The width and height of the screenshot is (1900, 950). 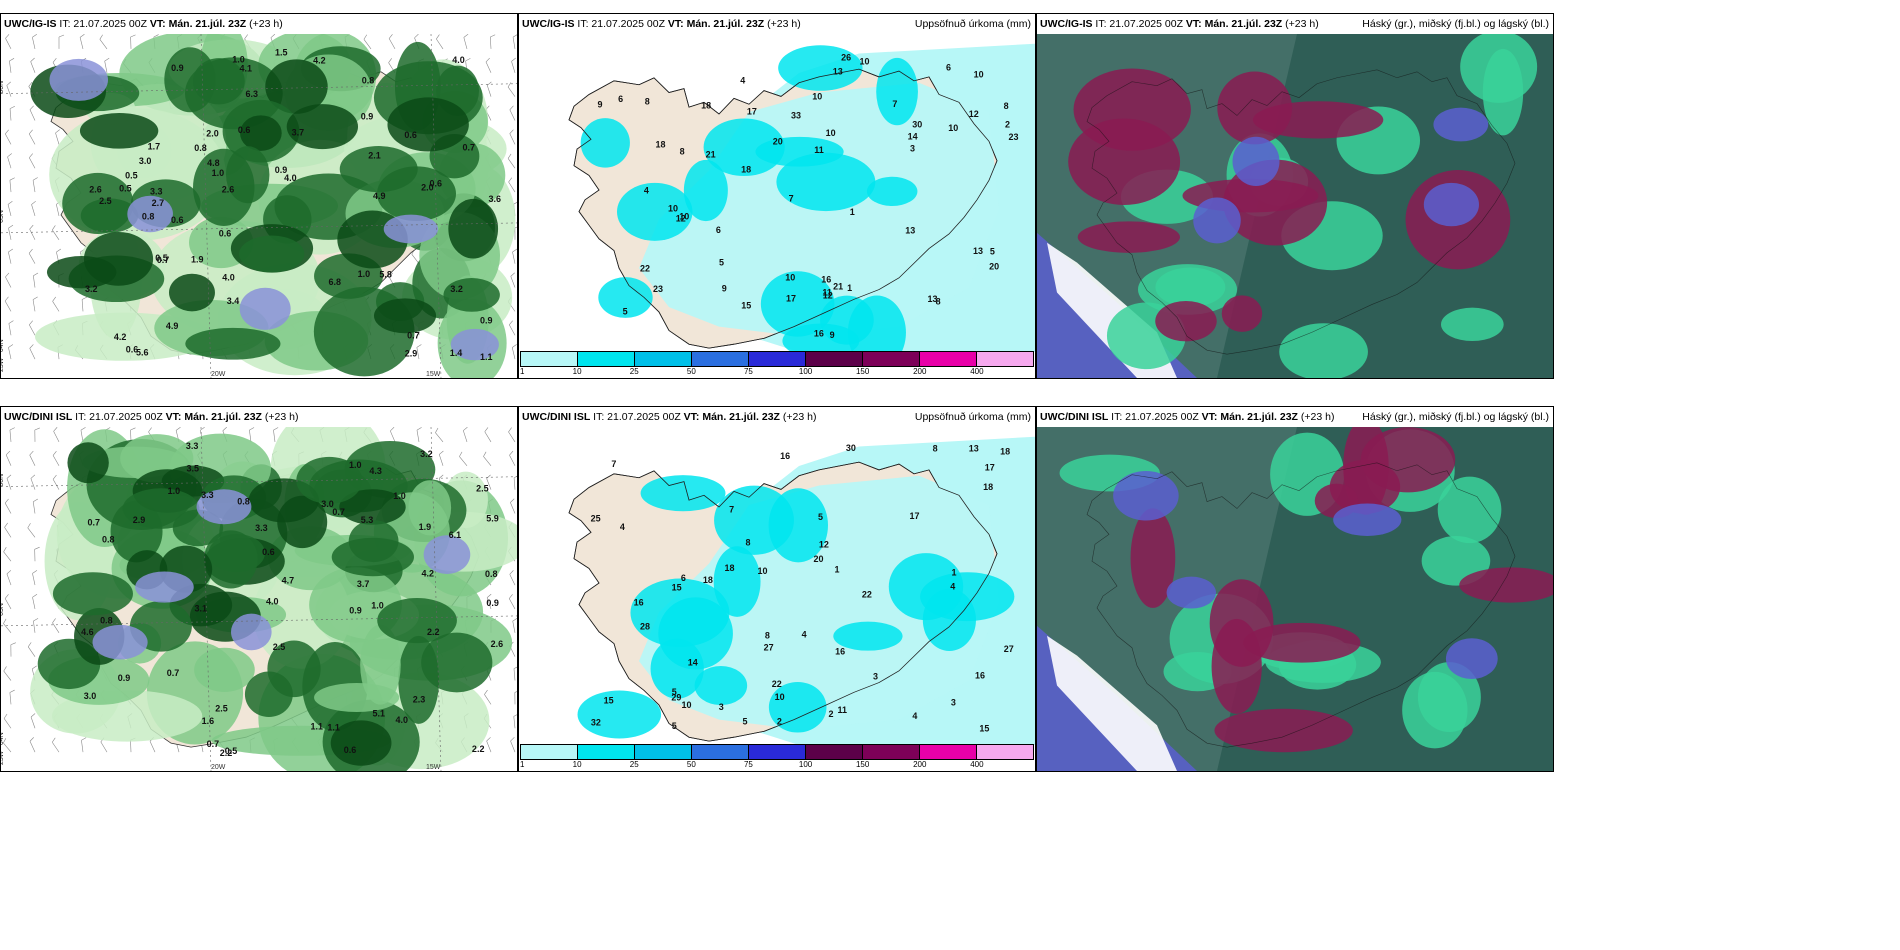 What do you see at coordinates (1013, 137) in the screenshot?
I see `value-label: 23` at bounding box center [1013, 137].